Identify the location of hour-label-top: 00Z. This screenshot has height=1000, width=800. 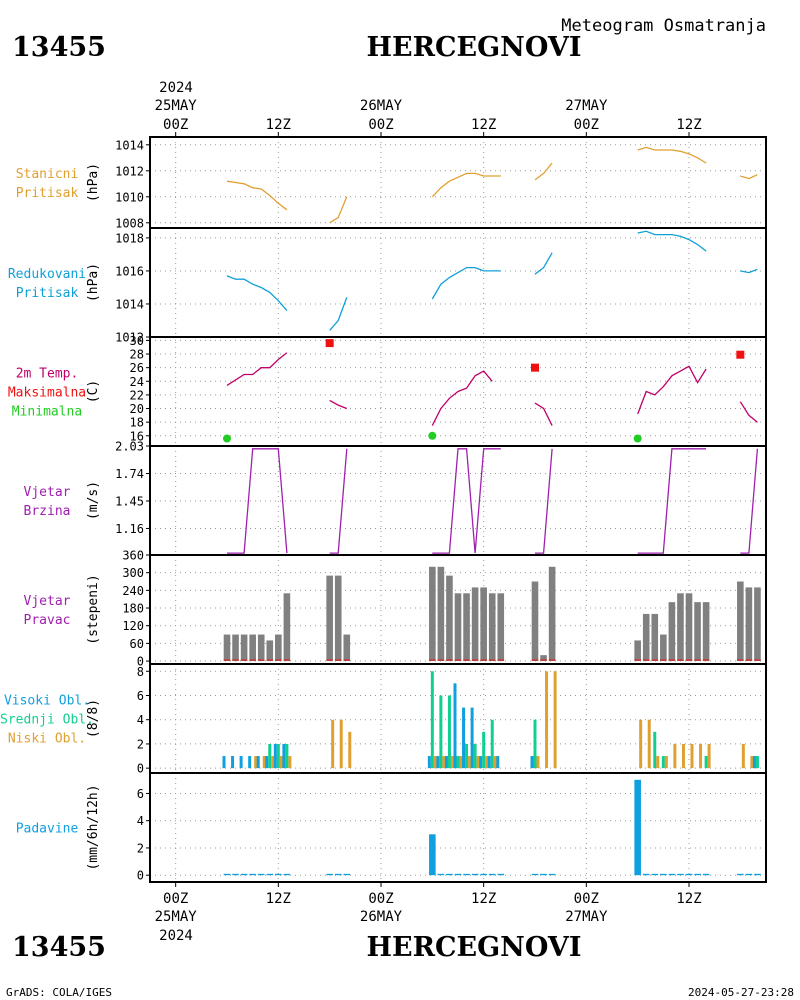
(586, 125).